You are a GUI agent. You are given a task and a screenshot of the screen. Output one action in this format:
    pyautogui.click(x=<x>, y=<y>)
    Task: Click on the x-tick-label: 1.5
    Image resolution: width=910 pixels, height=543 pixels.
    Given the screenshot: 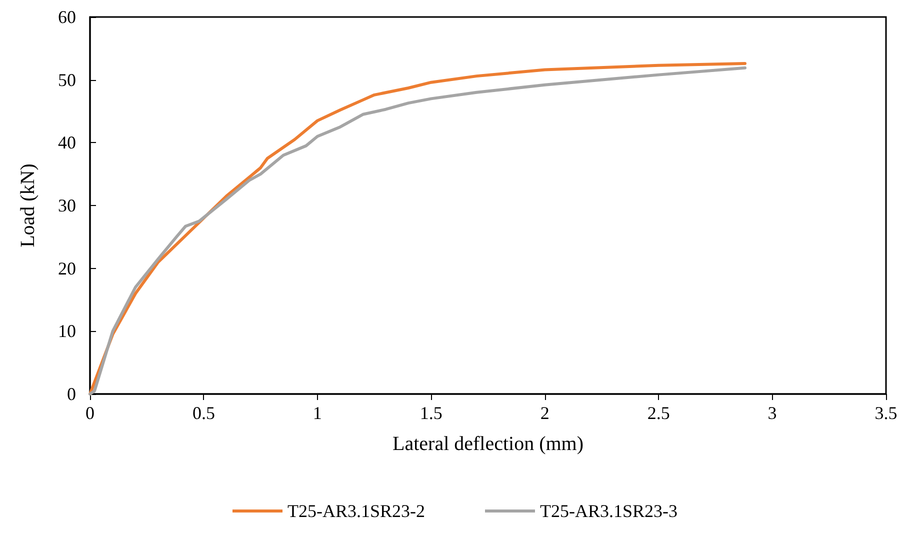 What is the action you would take?
    pyautogui.click(x=431, y=413)
    